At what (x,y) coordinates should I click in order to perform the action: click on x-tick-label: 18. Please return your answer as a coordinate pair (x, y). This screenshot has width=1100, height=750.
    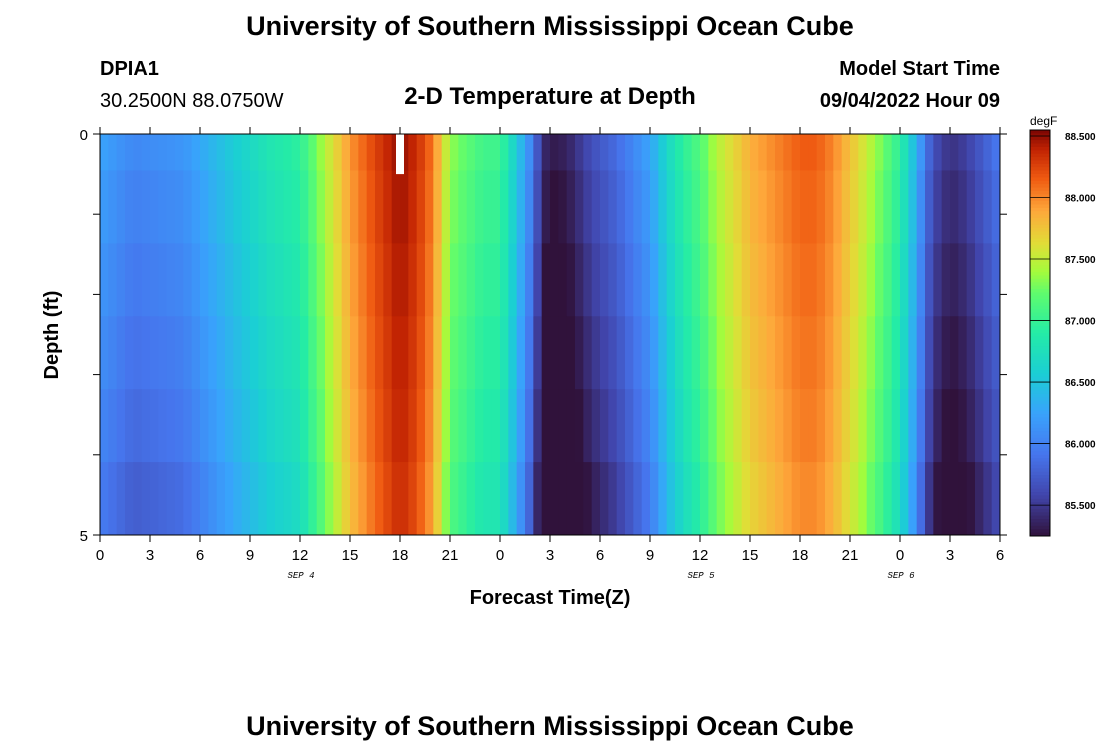
    Looking at the image, I should click on (400, 555).